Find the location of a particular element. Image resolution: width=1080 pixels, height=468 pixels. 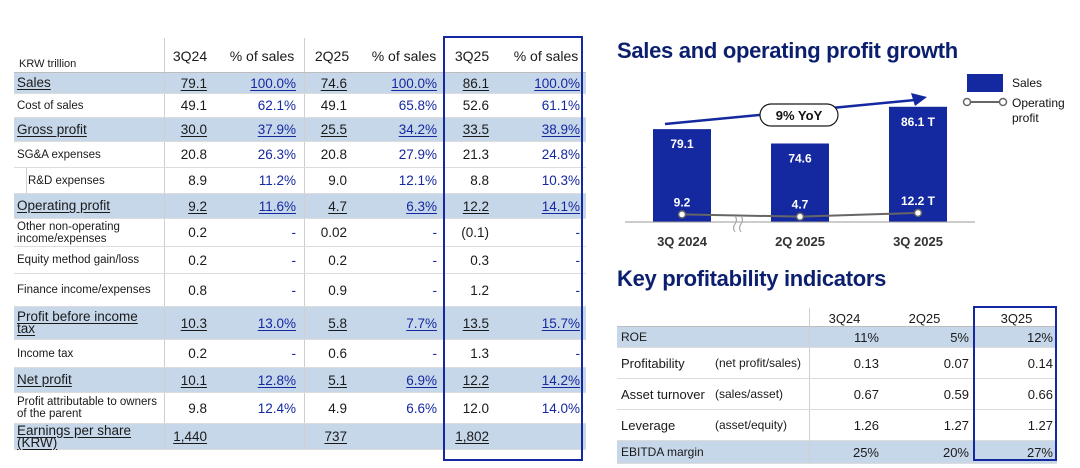

row-label: Net profit is located at coordinates (44, 379).